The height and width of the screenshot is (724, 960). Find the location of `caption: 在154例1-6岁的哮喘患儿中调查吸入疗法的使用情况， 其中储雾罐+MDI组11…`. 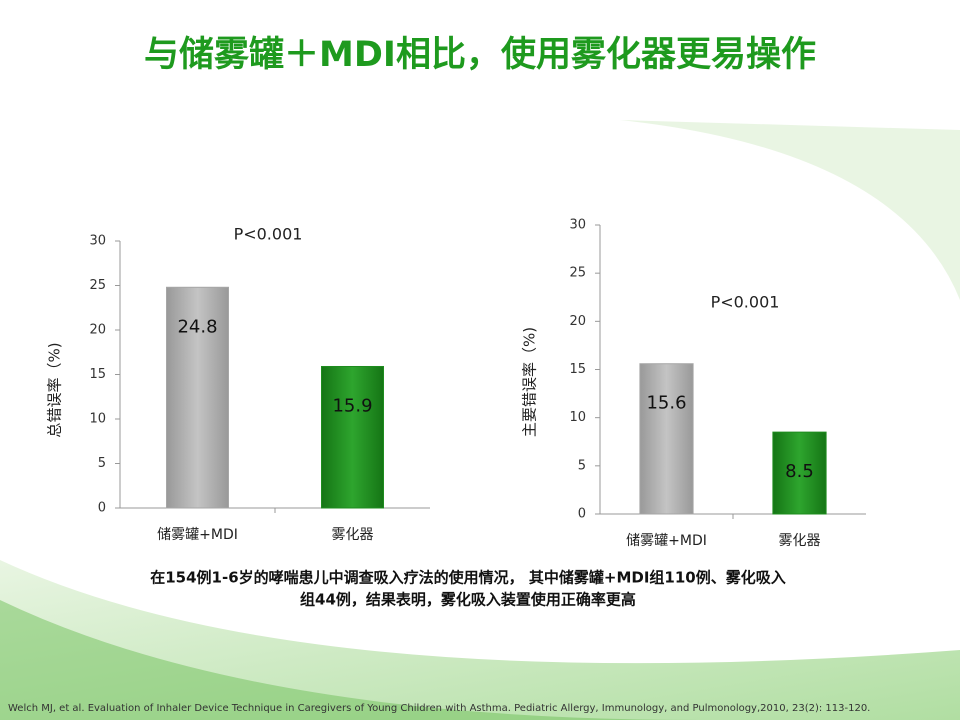

caption: 在154例1-6岁的哮喘患儿中调查吸入疗法的使用情况， 其中储雾罐+MDI组11… is located at coordinates (467, 578).